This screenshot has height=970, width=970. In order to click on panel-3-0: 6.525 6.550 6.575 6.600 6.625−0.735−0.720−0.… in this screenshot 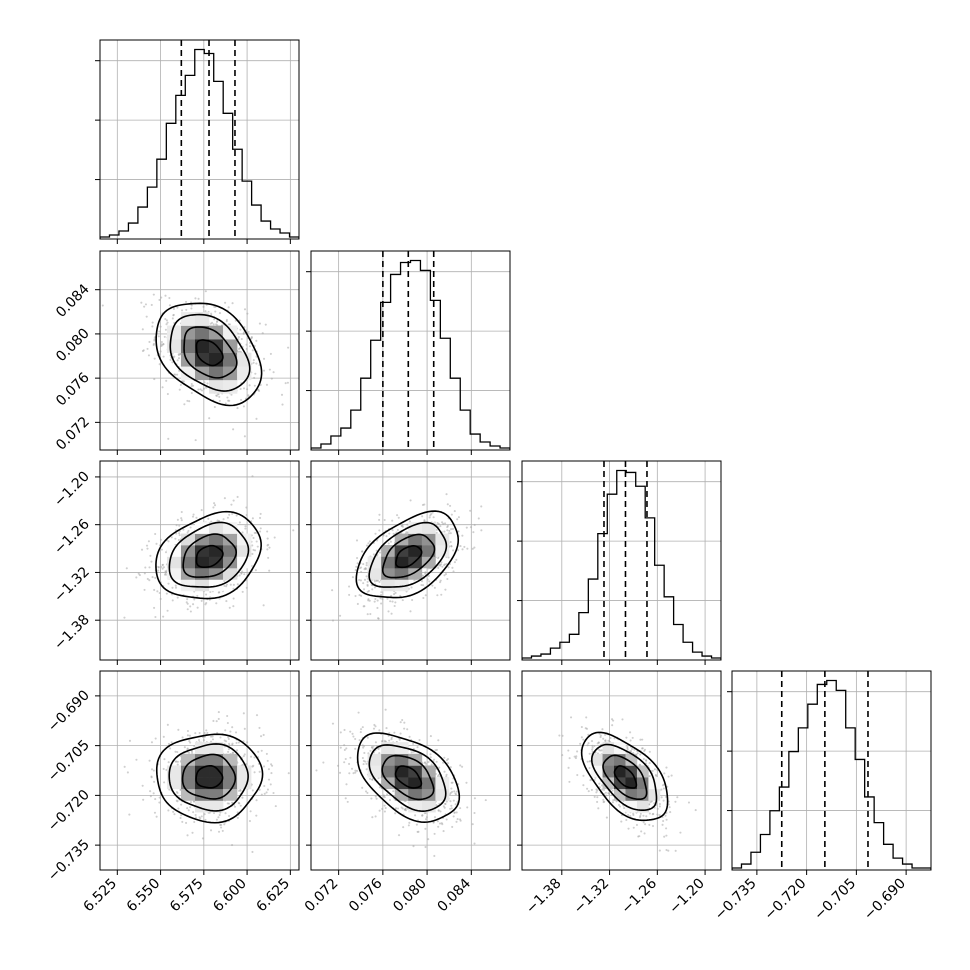, I will do `click(172, 792)`.